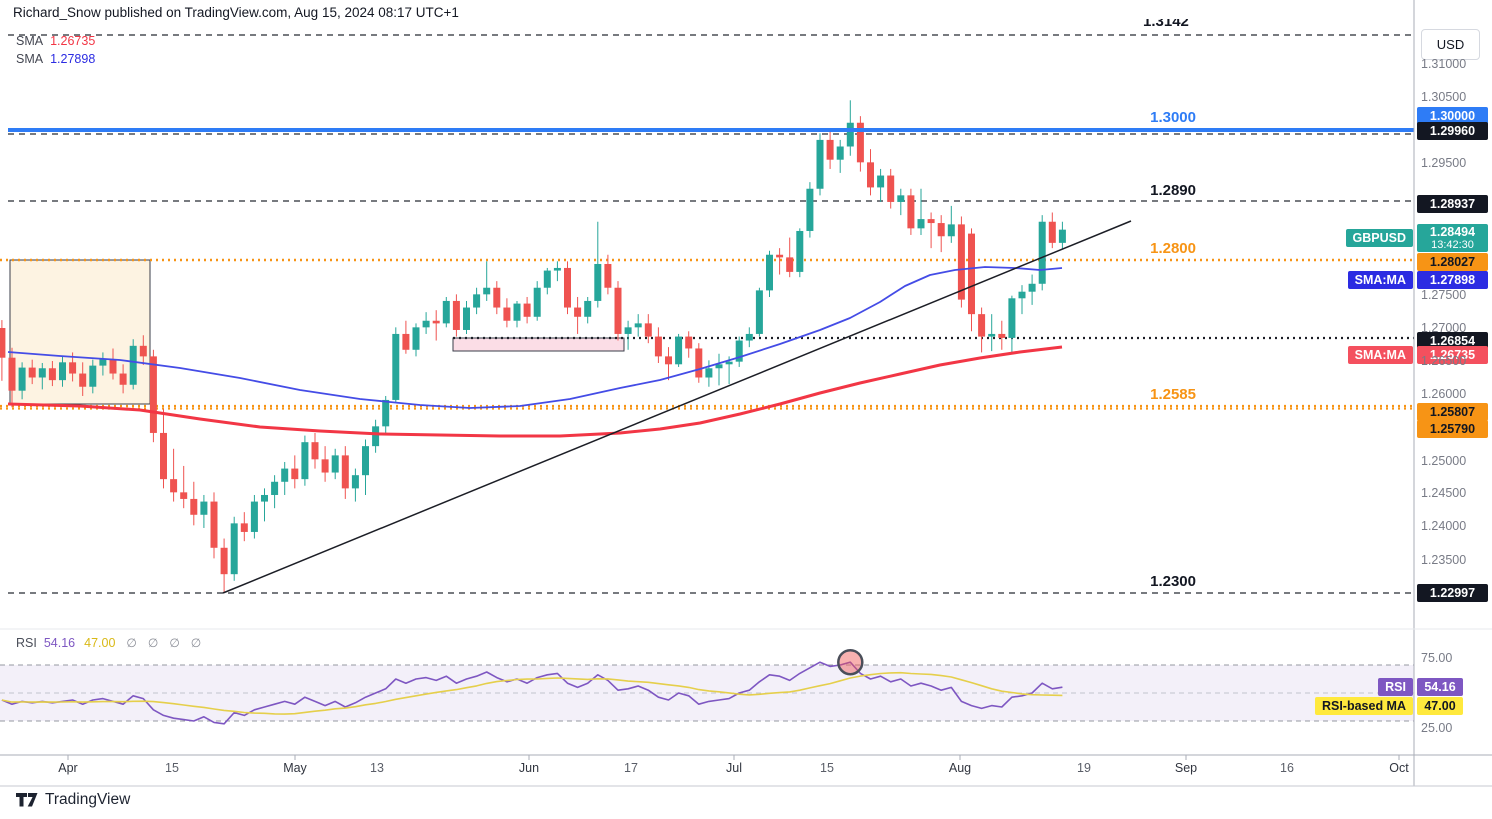 This screenshot has width=1492, height=819. I want to click on price-axis-tick: 1.27500, so click(1444, 295).